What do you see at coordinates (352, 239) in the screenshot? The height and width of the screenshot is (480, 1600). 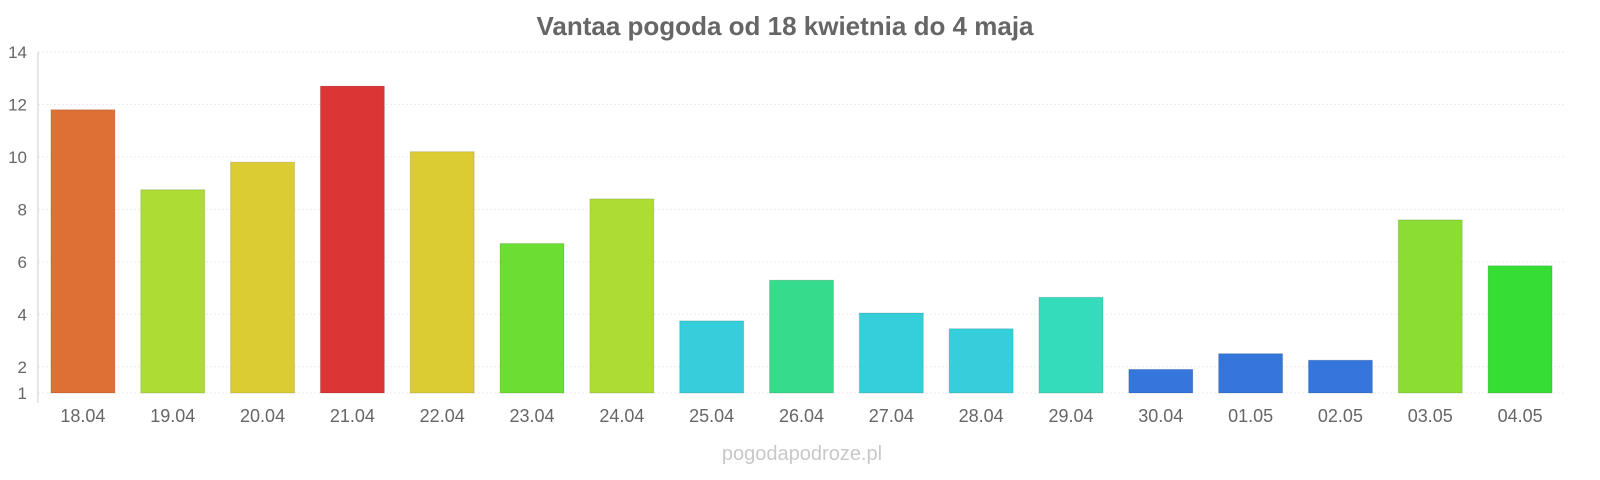 I see `bar-21.04` at bounding box center [352, 239].